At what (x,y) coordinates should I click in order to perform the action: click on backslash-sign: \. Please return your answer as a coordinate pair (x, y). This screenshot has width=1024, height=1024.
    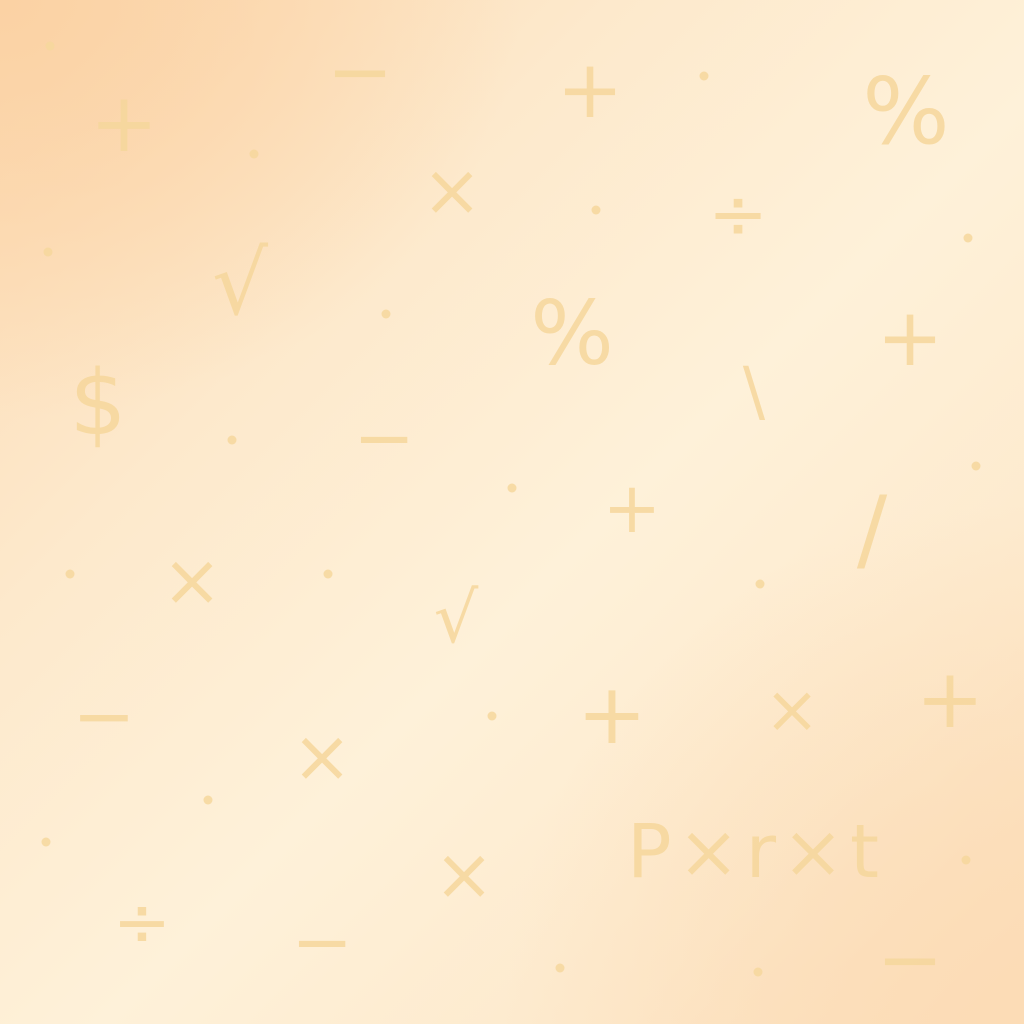
    Looking at the image, I should click on (754, 391).